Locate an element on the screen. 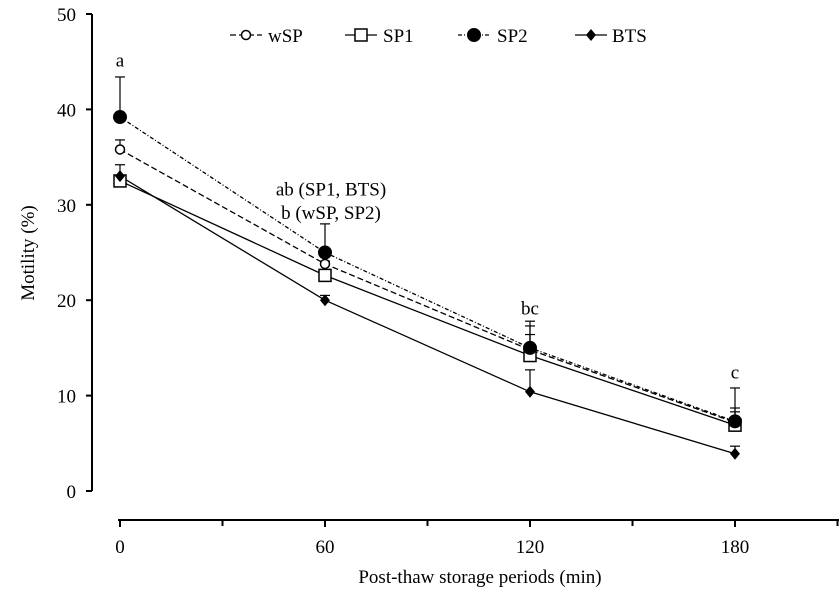 The height and width of the screenshot is (592, 839). annotation-label: b (wSP, SP2) is located at coordinates (331, 213).